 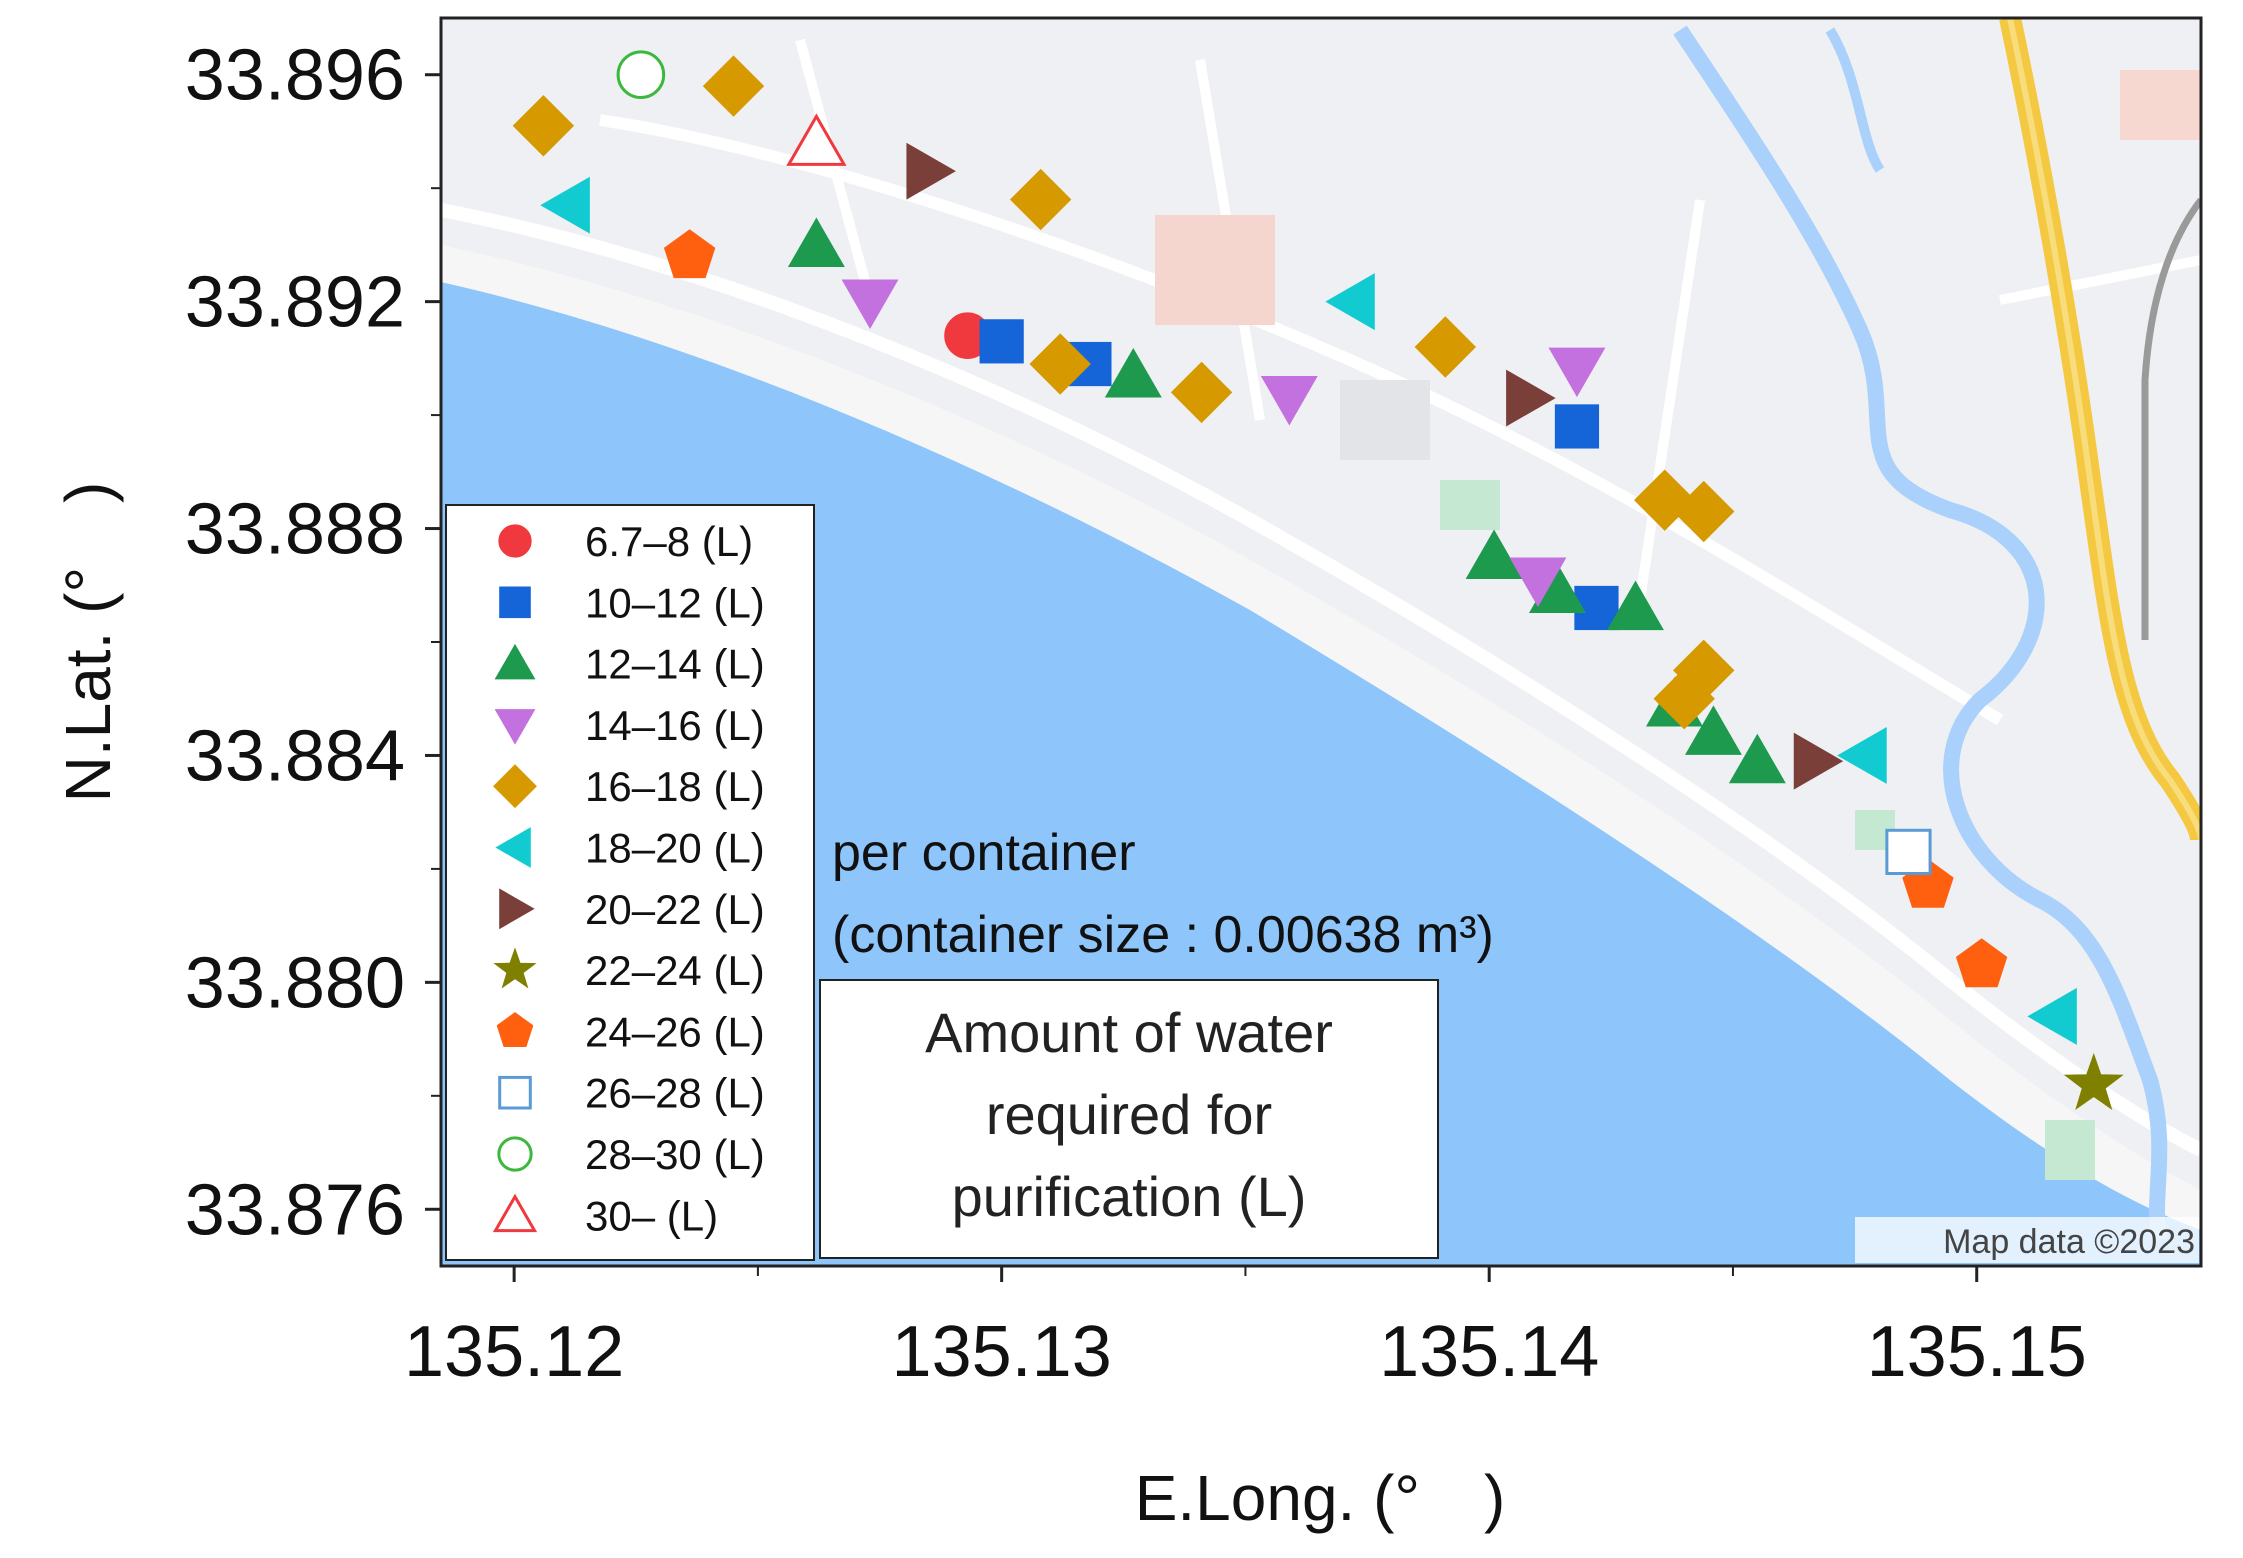 I want to click on legend-label: 22–24 (L), so click(x=675, y=970).